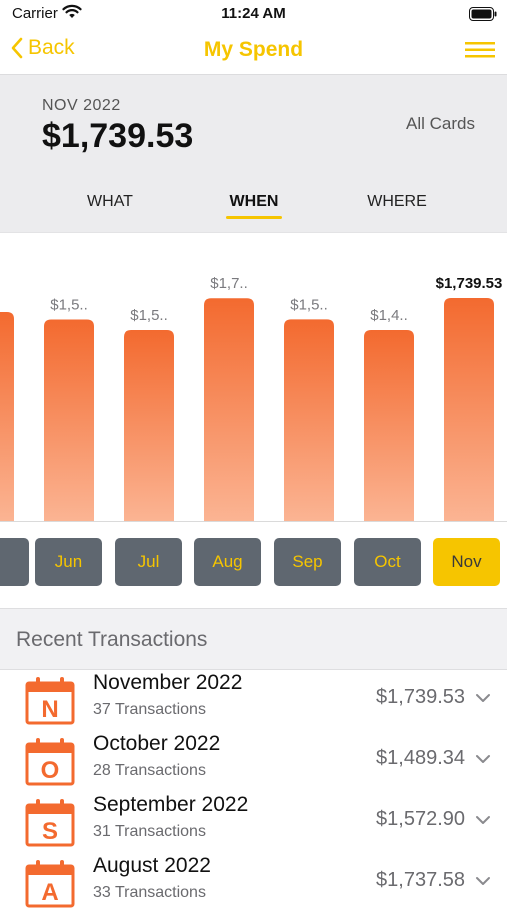 The image size is (507, 913). What do you see at coordinates (81, 105) in the screenshot?
I see `period-label: NOV 2022` at bounding box center [81, 105].